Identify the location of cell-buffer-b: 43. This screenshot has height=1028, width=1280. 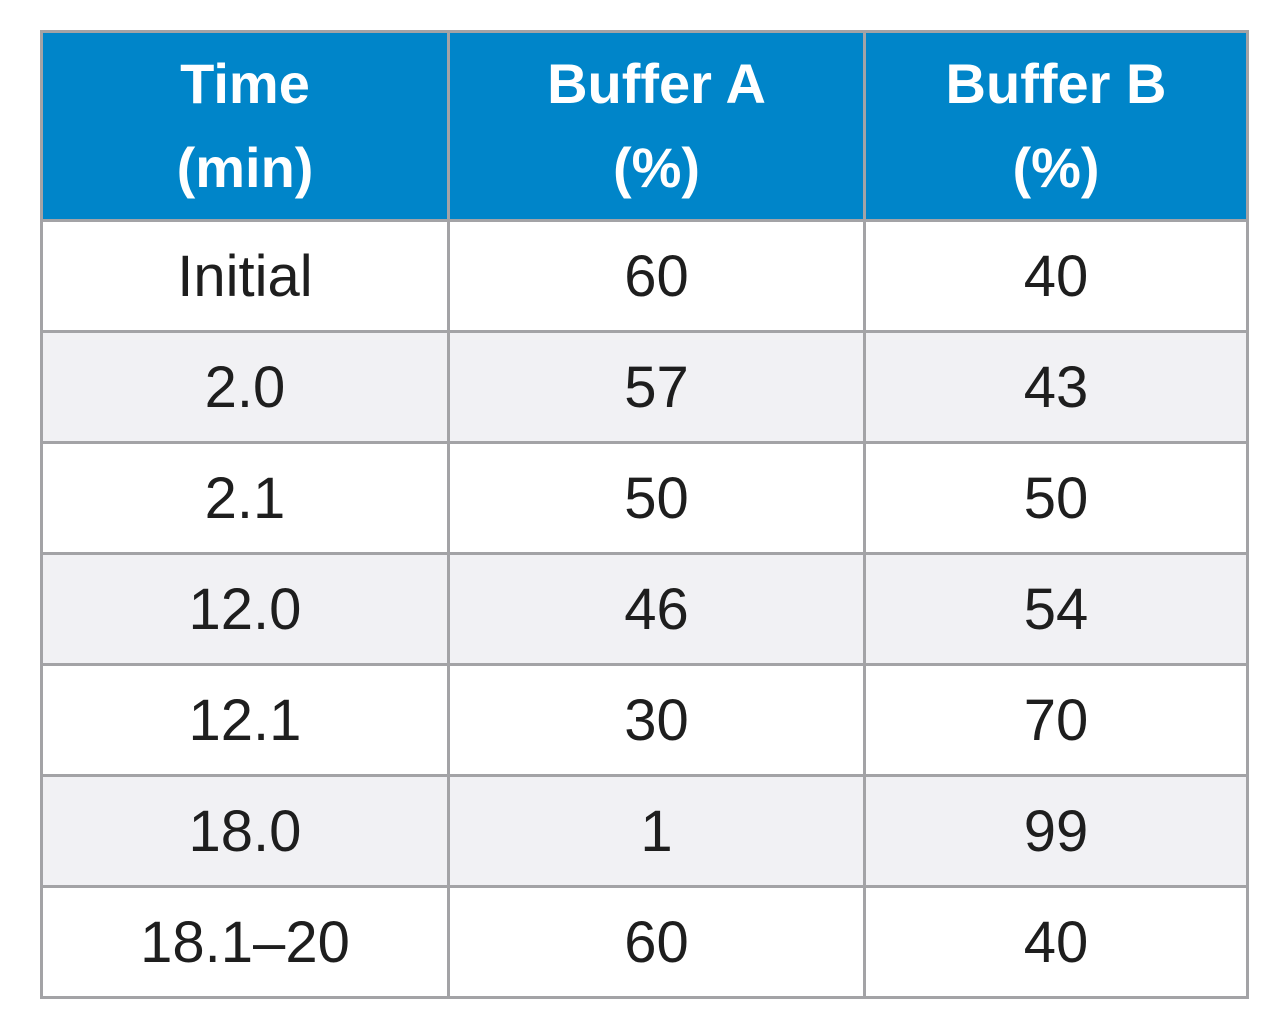
(1056, 387).